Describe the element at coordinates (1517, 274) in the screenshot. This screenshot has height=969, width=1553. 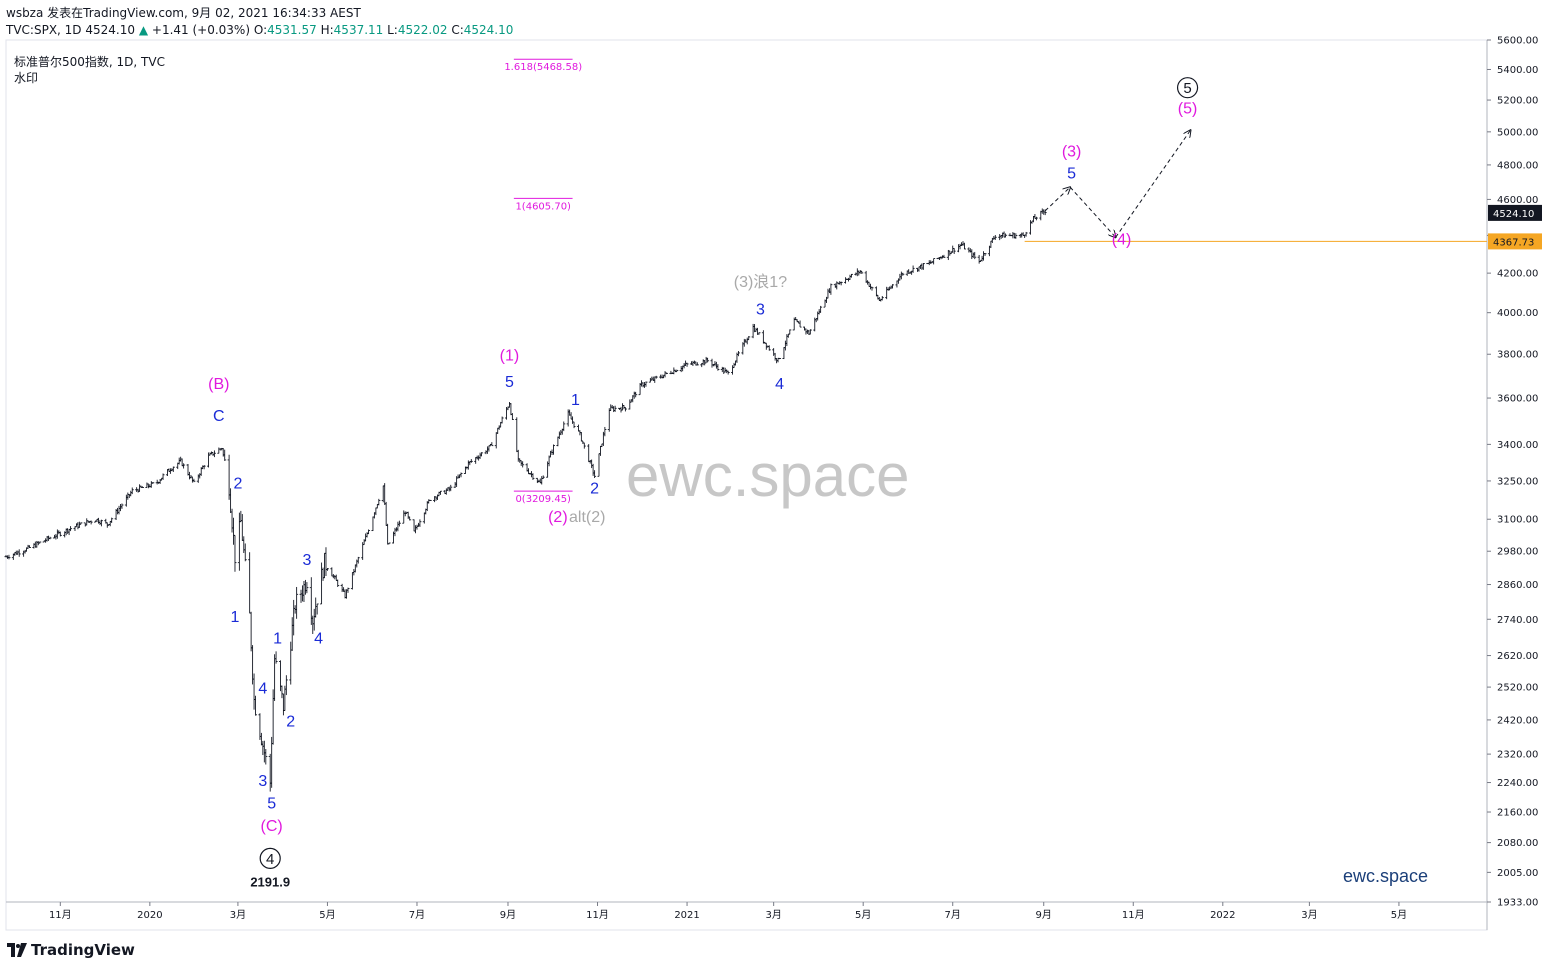
I see `price-tick-label: 4200.00` at that location.